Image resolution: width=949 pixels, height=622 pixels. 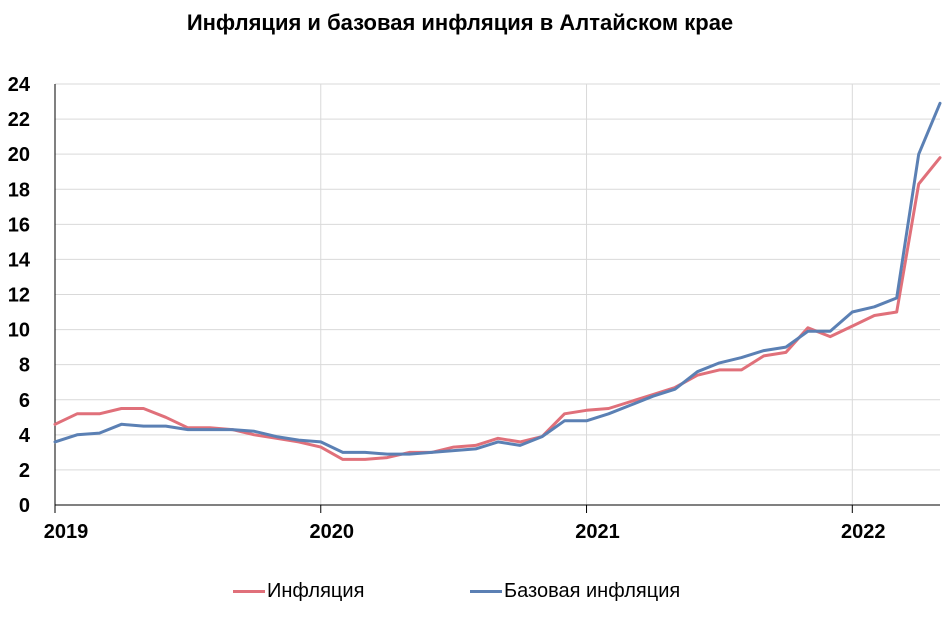 I want to click on y-tick-label: 20, so click(x=19, y=155).